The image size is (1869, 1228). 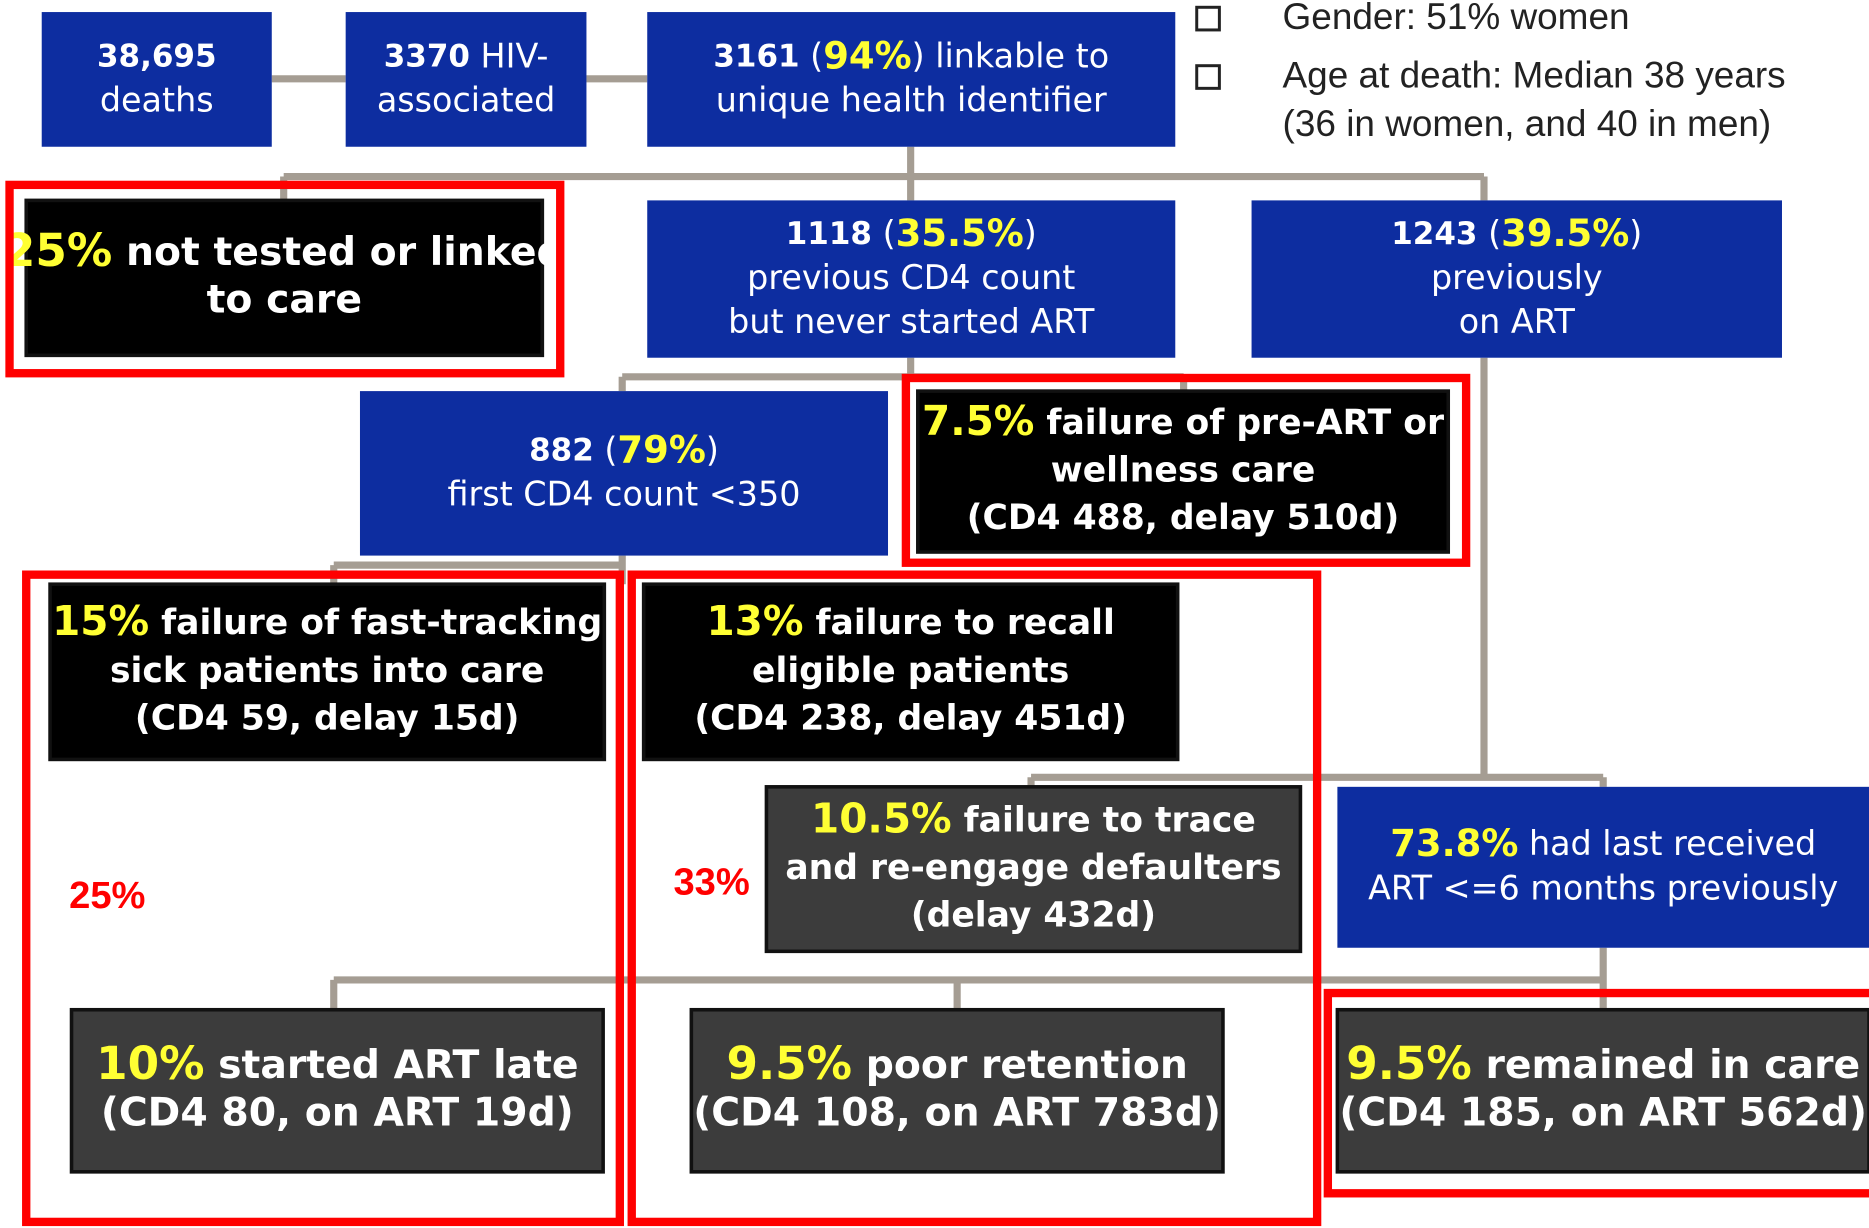 I want to click on bullet-text: Gender: 51% women, so click(x=1456, y=18).